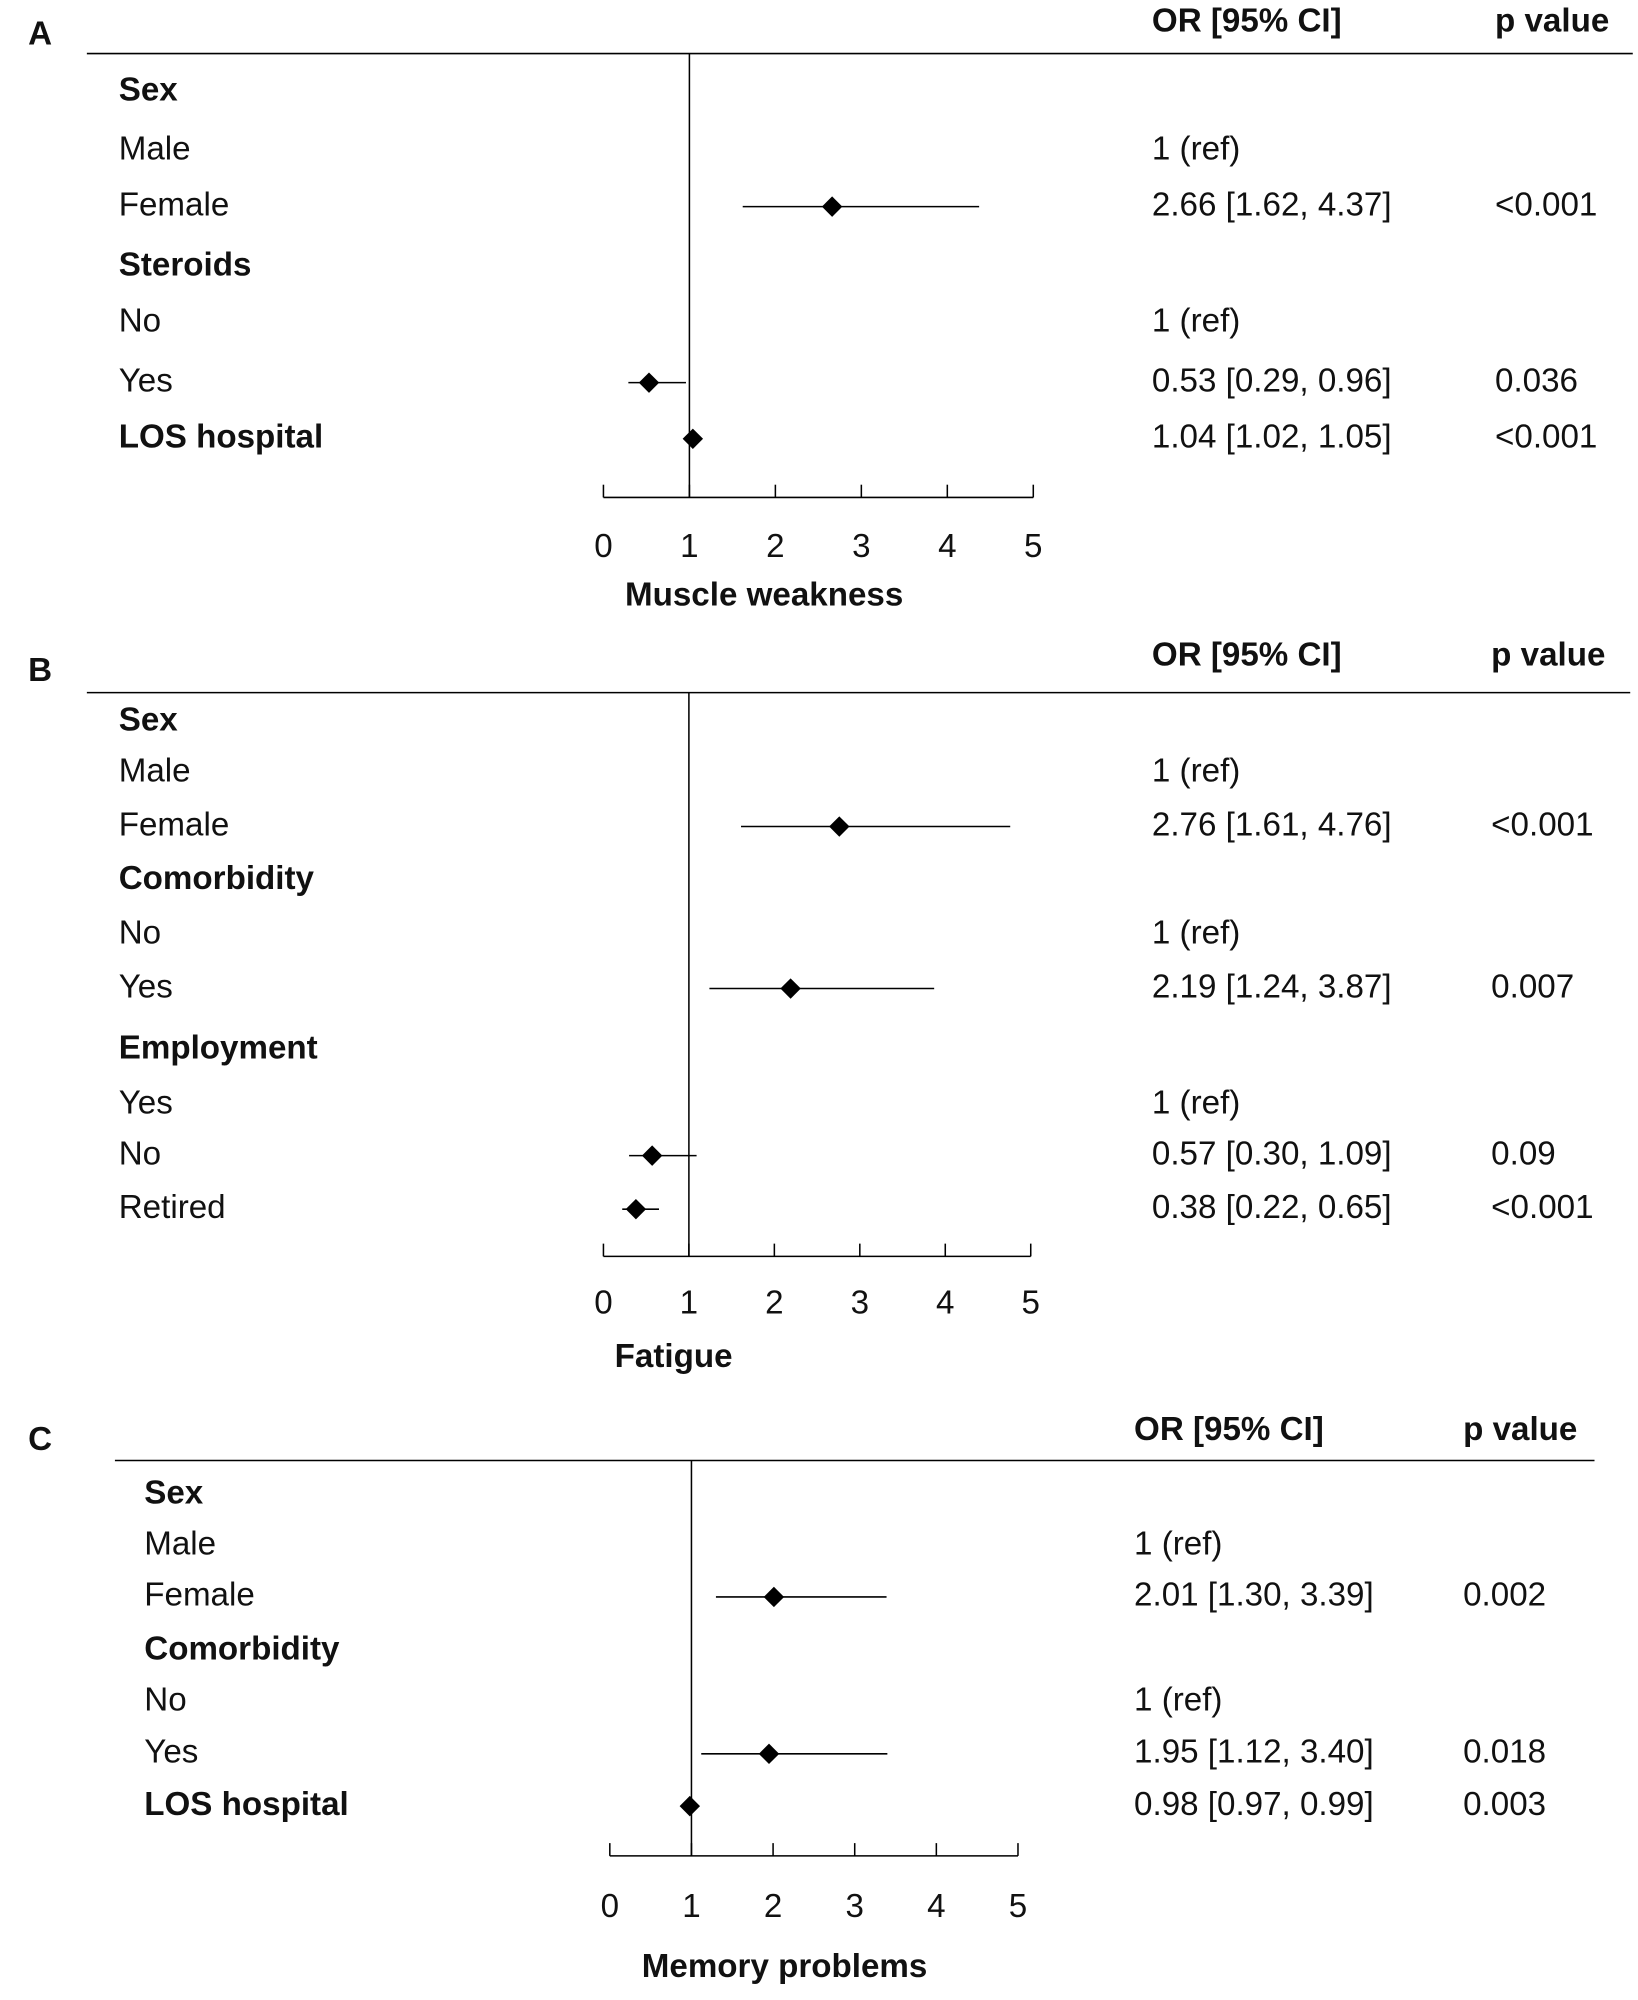  Describe the element at coordinates (1272, 204) in the screenshot. I see `estimate-label: 2.66 [1.62, 4.37]` at that location.